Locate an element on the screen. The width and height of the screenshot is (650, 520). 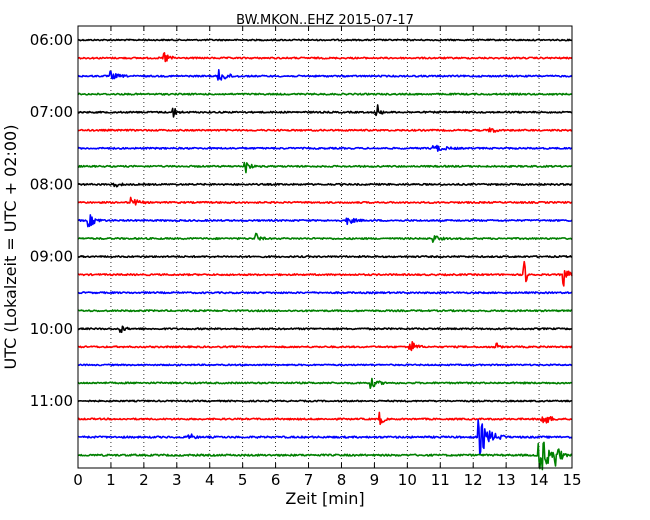
x-tick-label: 15 is located at coordinates (571, 480).